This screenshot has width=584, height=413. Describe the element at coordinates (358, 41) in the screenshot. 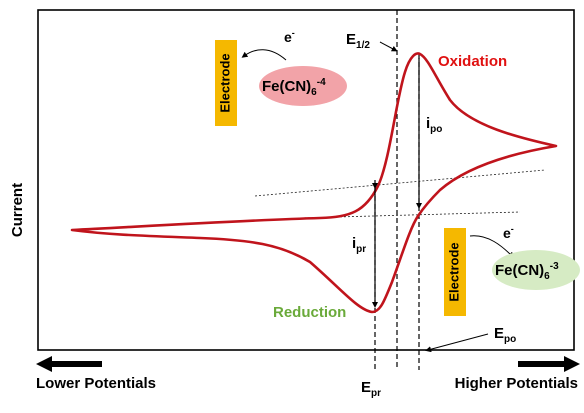

I see `e-half-label: E1/2` at that location.